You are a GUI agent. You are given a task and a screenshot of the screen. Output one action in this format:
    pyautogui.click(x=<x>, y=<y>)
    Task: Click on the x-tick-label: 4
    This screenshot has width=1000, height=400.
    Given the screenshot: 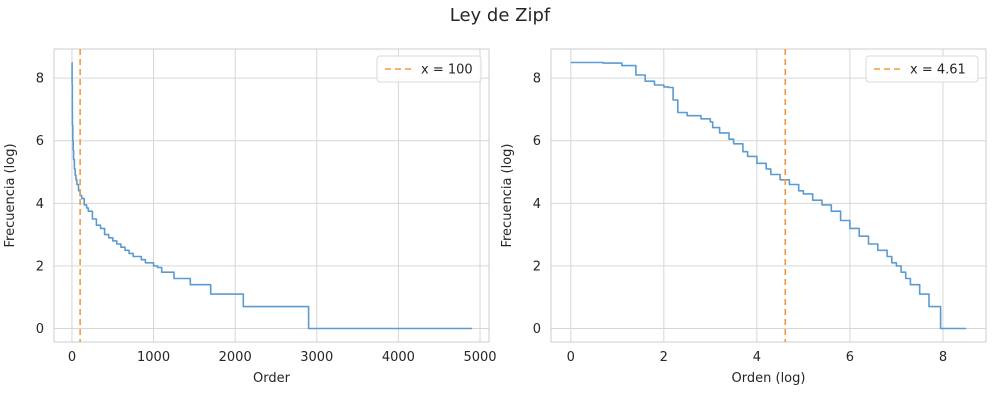 What is the action you would take?
    pyautogui.click(x=757, y=357)
    